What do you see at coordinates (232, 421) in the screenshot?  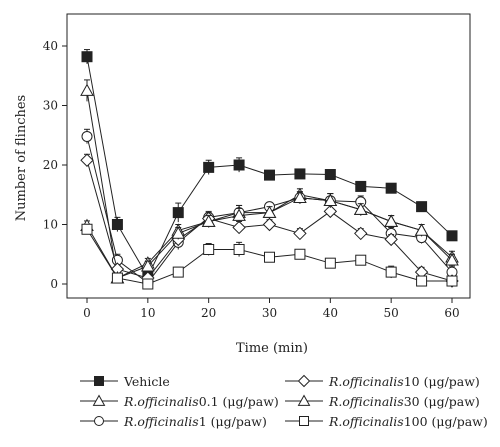 I see `legend-label-dose: 1 (μg/paw)` at bounding box center [232, 421].